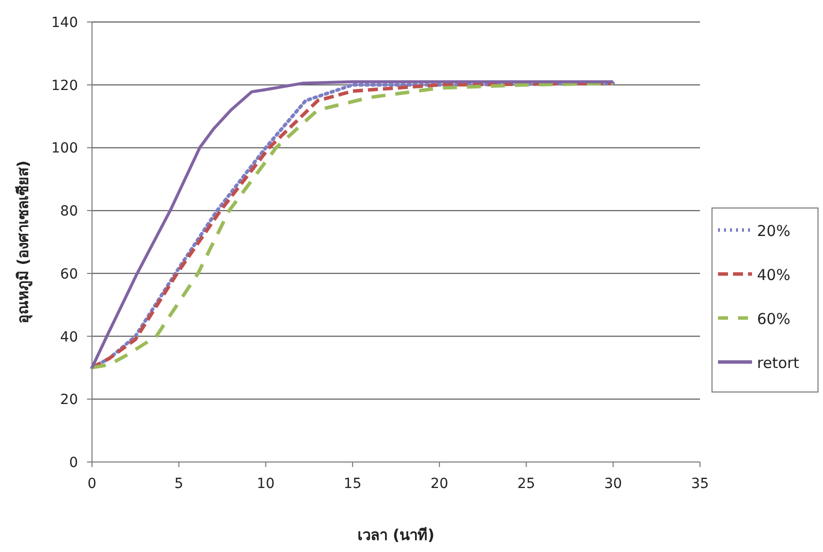 Image resolution: width=823 pixels, height=552 pixels. What do you see at coordinates (64, 23) in the screenshot?
I see `y-tick-label: 140` at bounding box center [64, 23].